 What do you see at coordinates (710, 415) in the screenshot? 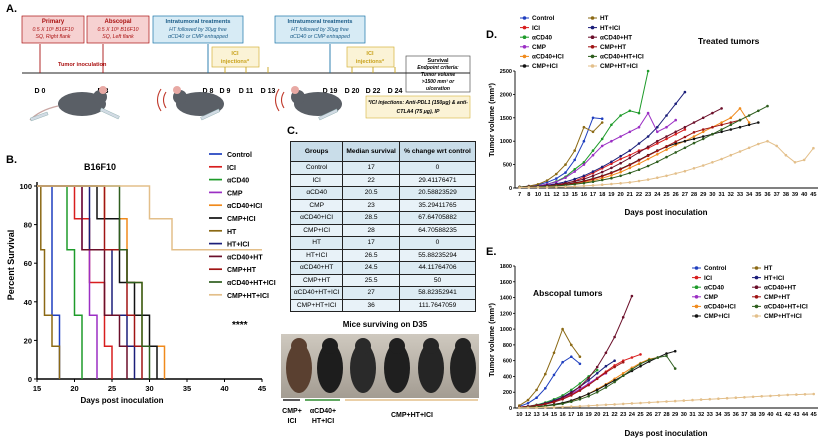
I see `xtick-label: 33` at bounding box center [710, 415].